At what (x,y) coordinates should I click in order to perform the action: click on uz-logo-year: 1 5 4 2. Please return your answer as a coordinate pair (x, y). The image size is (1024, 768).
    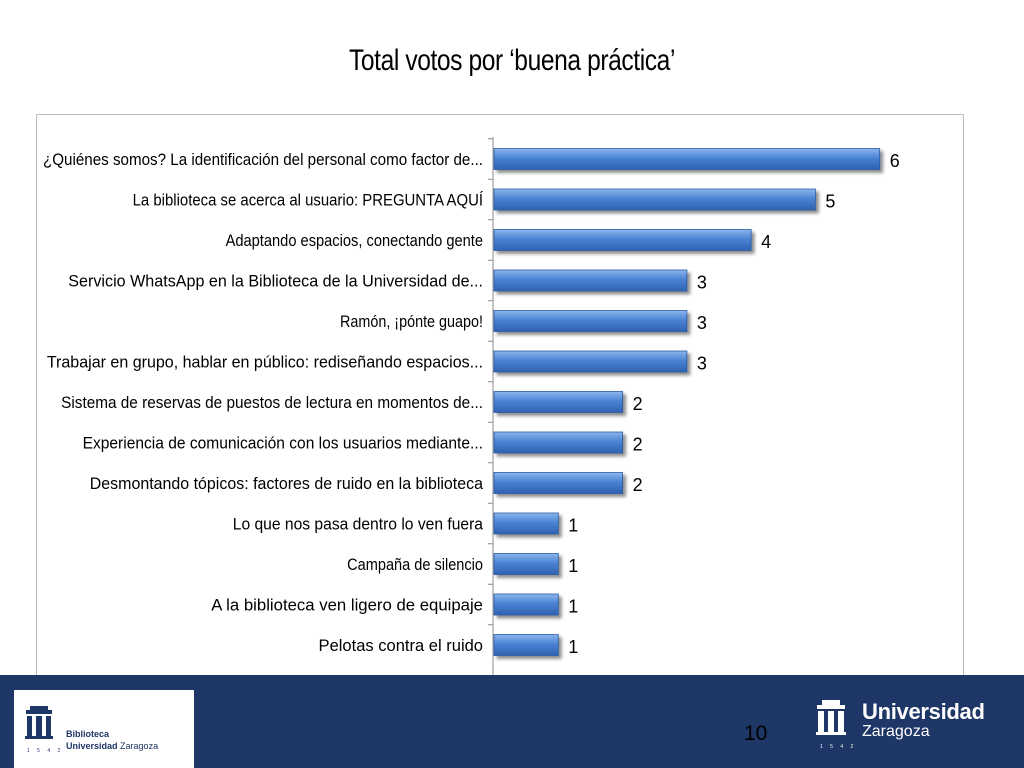
    Looking at the image, I should click on (838, 747).